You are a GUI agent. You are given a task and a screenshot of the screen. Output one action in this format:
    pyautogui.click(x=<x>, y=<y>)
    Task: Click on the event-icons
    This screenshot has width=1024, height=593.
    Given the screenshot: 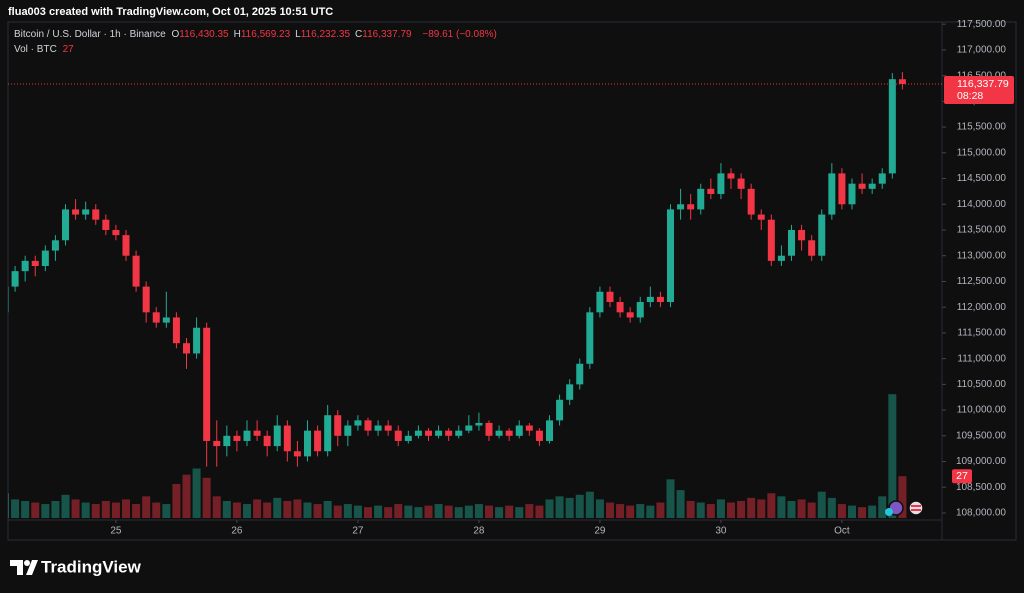 What is the action you would take?
    pyautogui.click(x=904, y=508)
    